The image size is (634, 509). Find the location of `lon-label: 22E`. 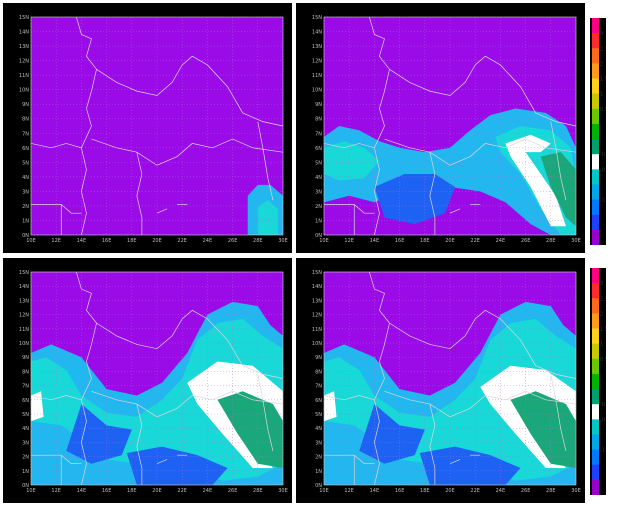

lon-label: 22E is located at coordinates (475, 241).